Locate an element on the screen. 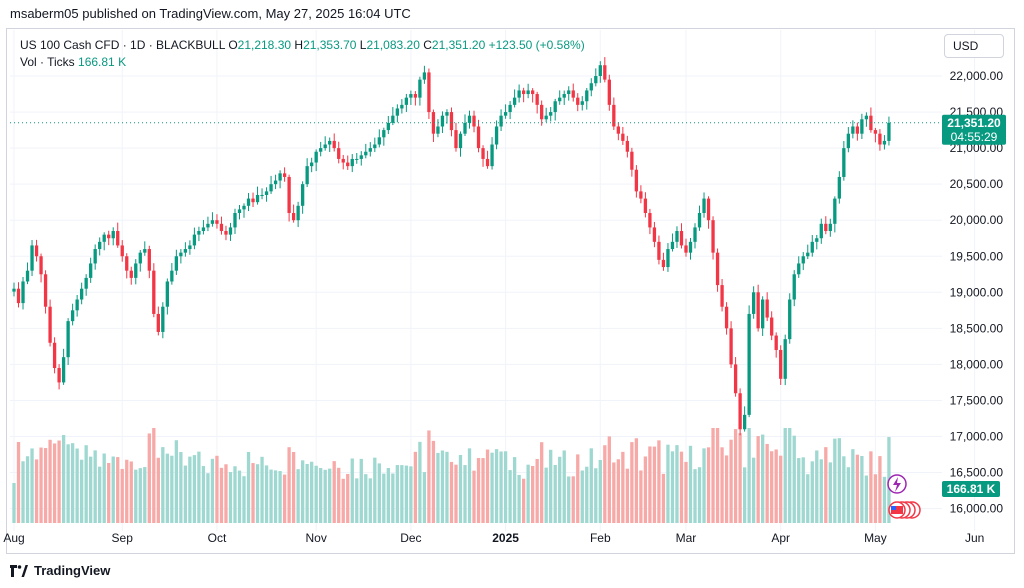 Image resolution: width=1024 pixels, height=588 pixels. y-axis-tick-label: 17,000.00 is located at coordinates (977, 436).